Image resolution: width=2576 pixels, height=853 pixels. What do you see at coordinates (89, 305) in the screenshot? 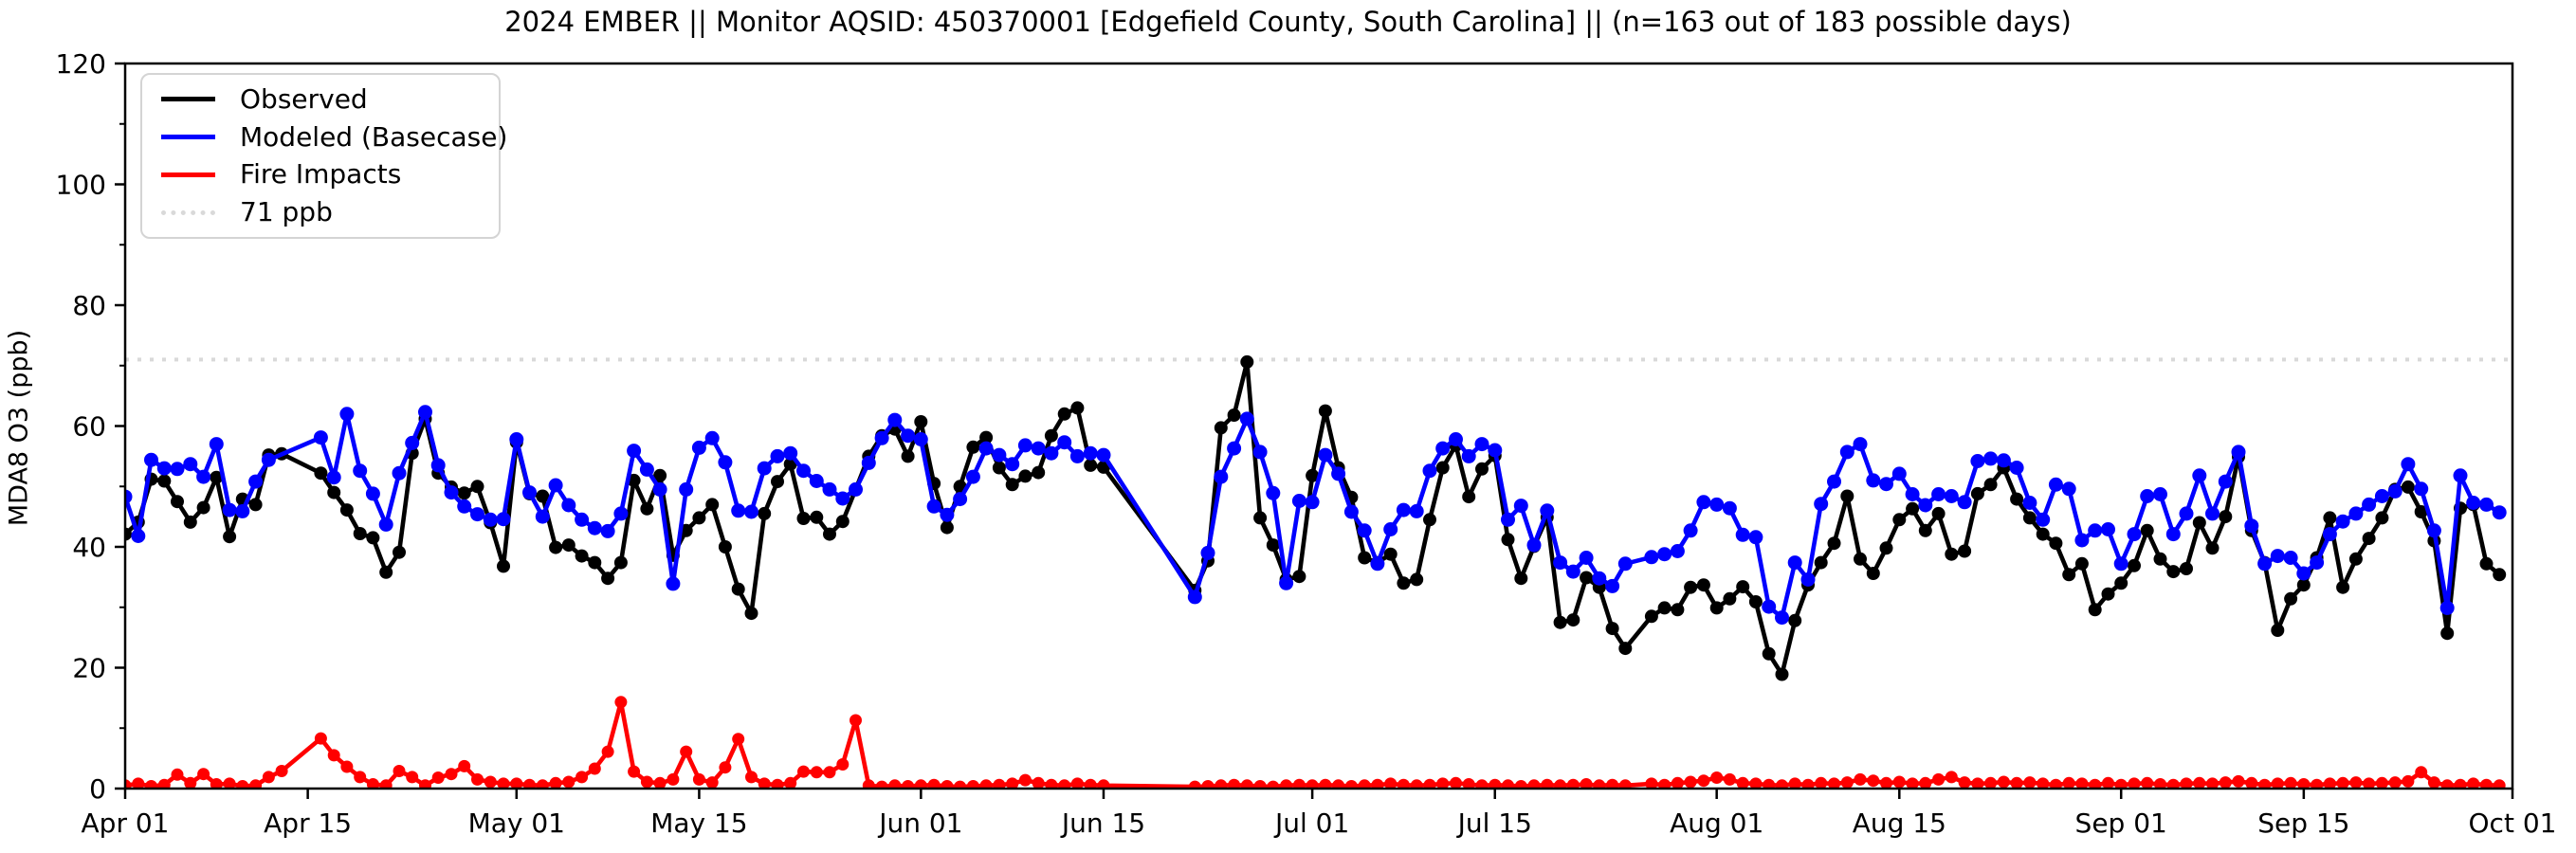
I see `y-tick-label: 80` at bounding box center [89, 305].